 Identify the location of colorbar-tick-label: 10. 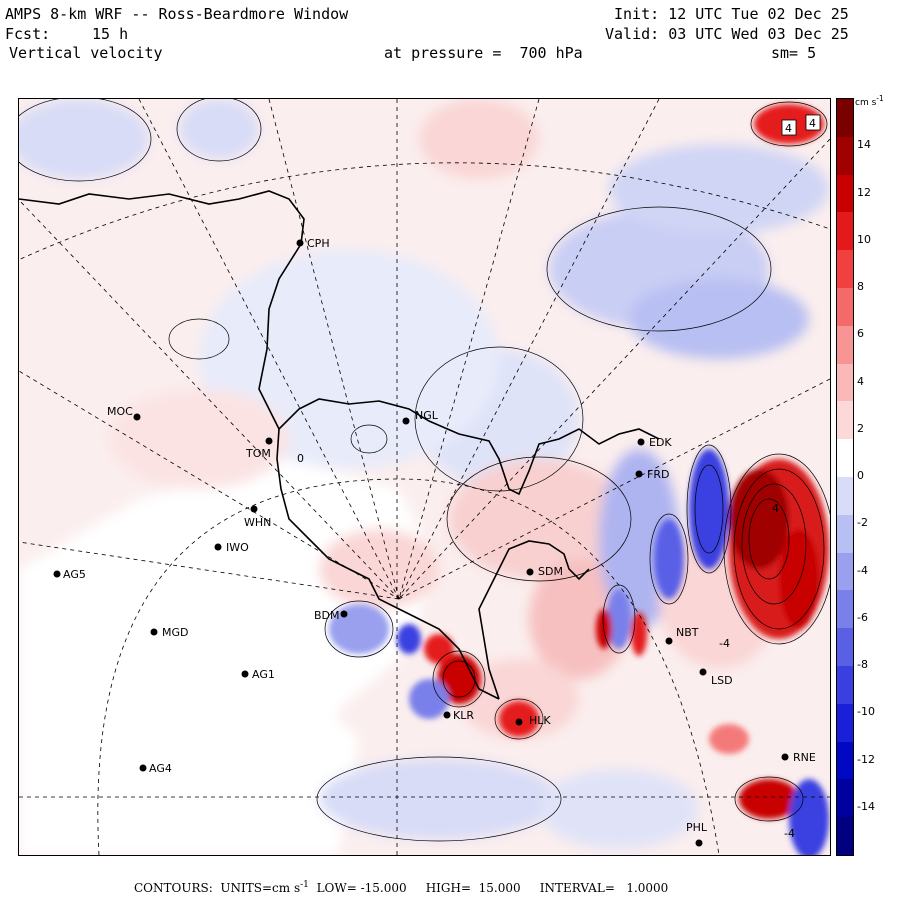
(864, 239).